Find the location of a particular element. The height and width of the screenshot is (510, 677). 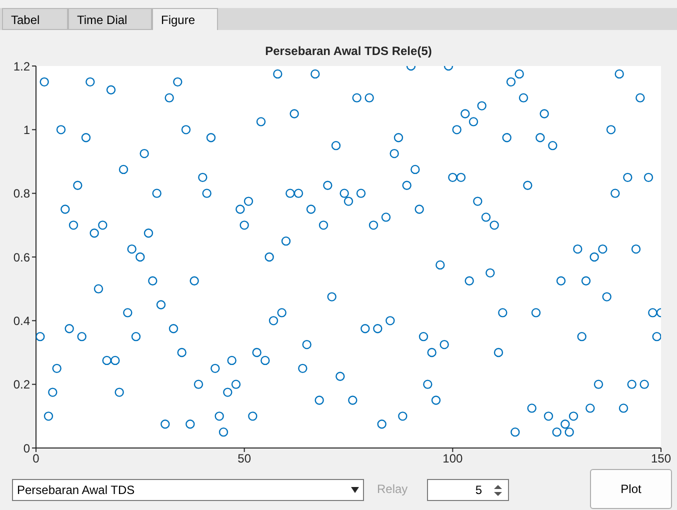

tab: Time Dial is located at coordinates (110, 19).